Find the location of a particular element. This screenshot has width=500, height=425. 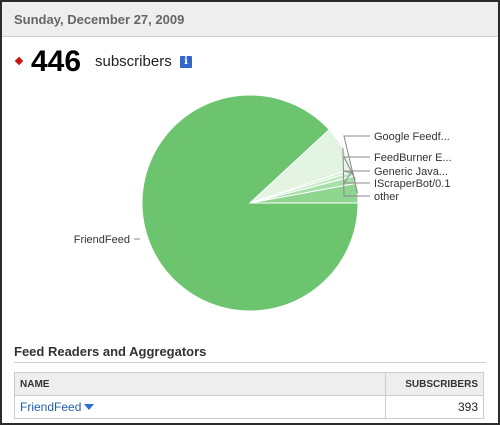

section-title: Feed Readers and Aggregators is located at coordinates (110, 351).